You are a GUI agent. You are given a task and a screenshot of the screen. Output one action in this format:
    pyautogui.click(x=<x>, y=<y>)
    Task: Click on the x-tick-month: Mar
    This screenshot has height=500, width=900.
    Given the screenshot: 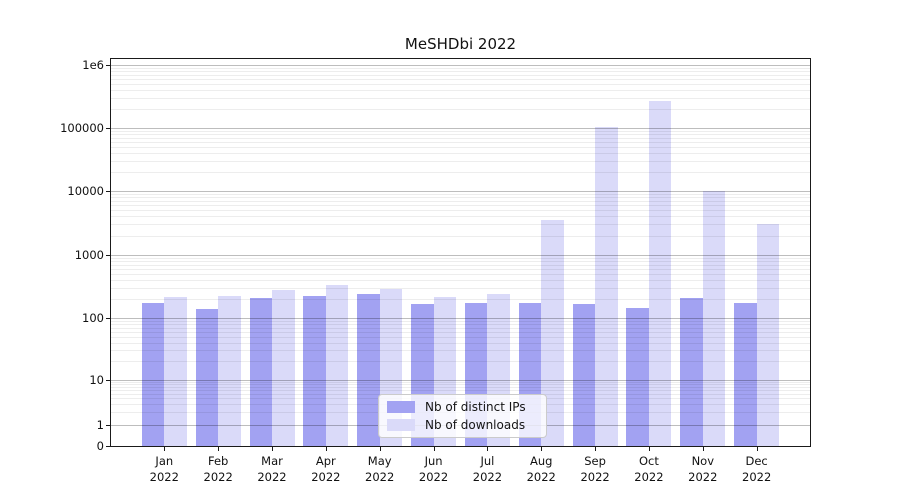 What is the action you would take?
    pyautogui.click(x=272, y=461)
    